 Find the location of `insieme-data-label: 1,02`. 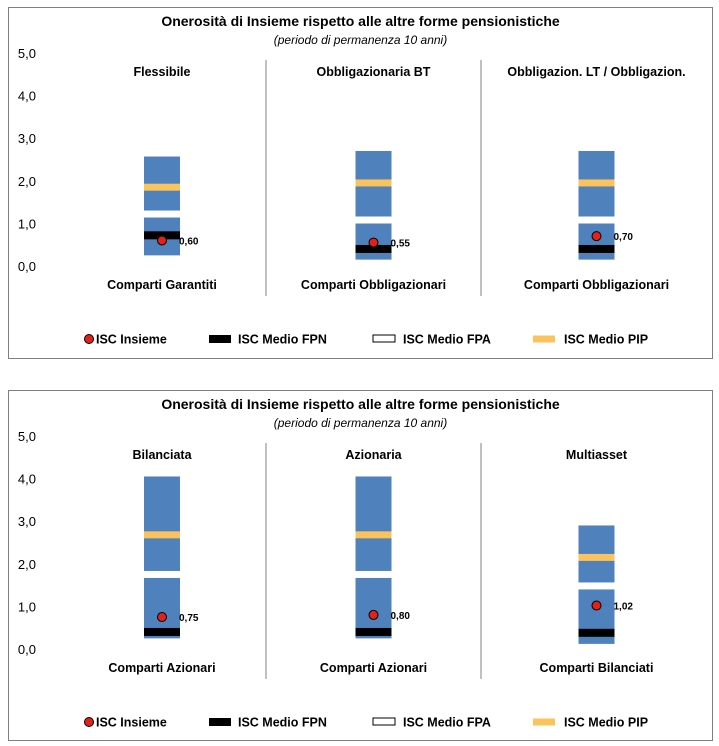

insieme-data-label: 1,02 is located at coordinates (624, 607).